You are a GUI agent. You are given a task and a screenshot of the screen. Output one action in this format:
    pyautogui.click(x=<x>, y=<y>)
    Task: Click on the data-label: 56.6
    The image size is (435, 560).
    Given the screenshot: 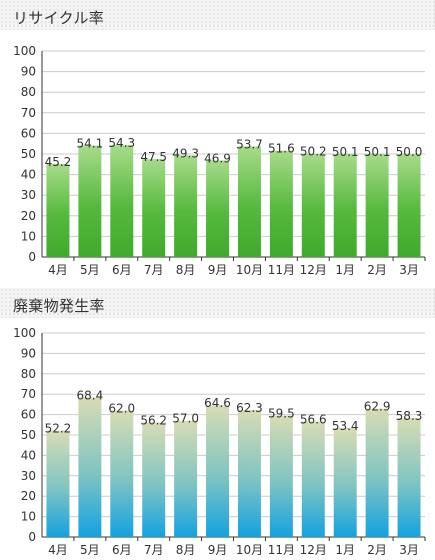 What is the action you would take?
    pyautogui.click(x=313, y=420)
    